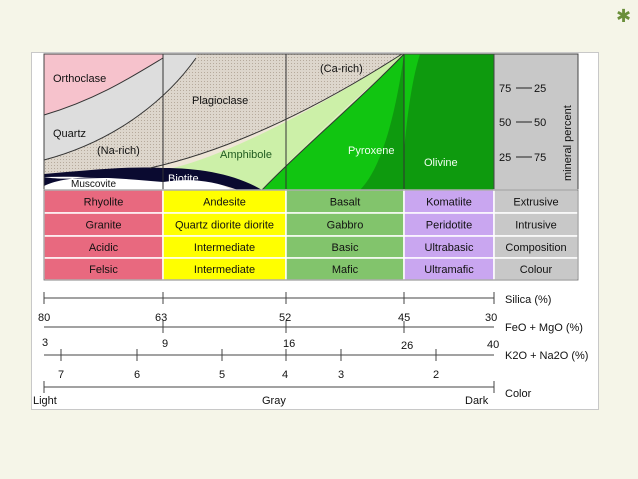 This screenshot has width=638, height=479. I want to click on silica-value-80: 80, so click(44, 318).